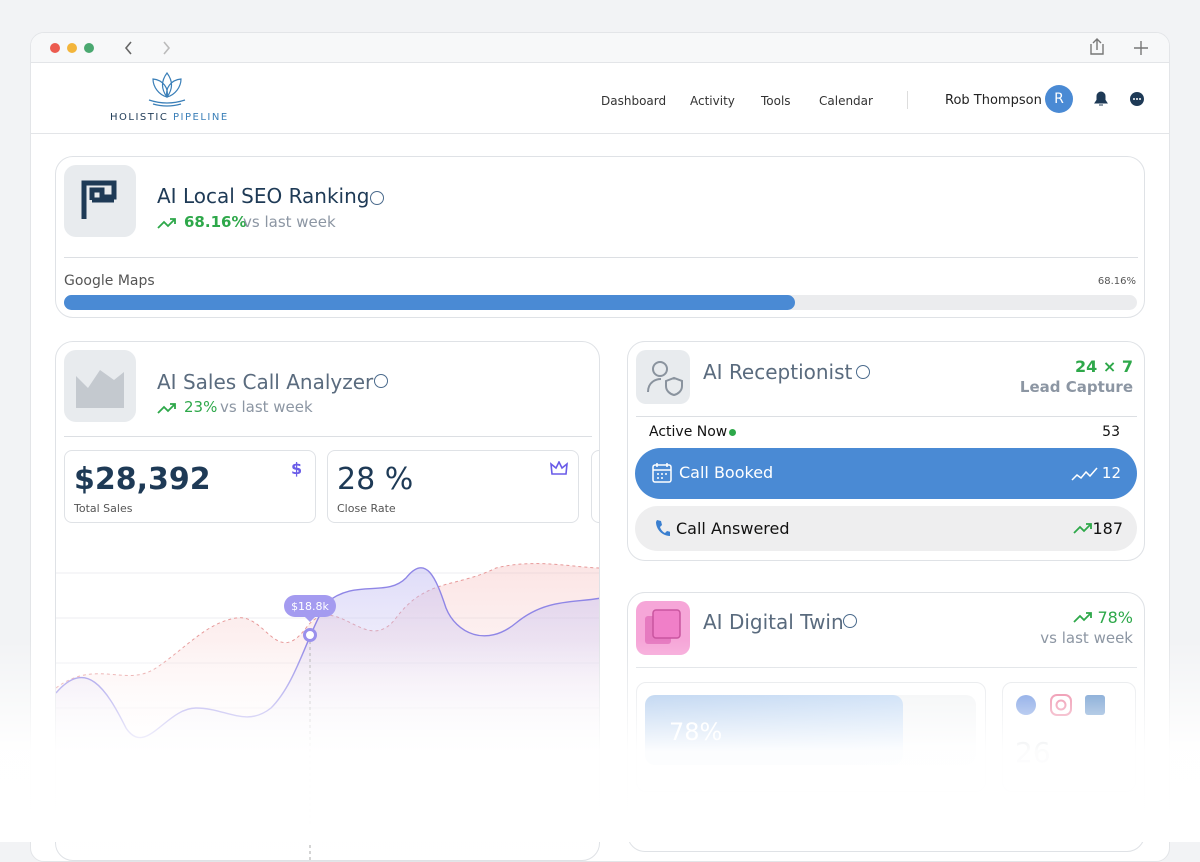 This screenshot has height=862, width=1200. Describe the element at coordinates (1076, 387) in the screenshot. I see `badge-text: Lead Capture` at that location.